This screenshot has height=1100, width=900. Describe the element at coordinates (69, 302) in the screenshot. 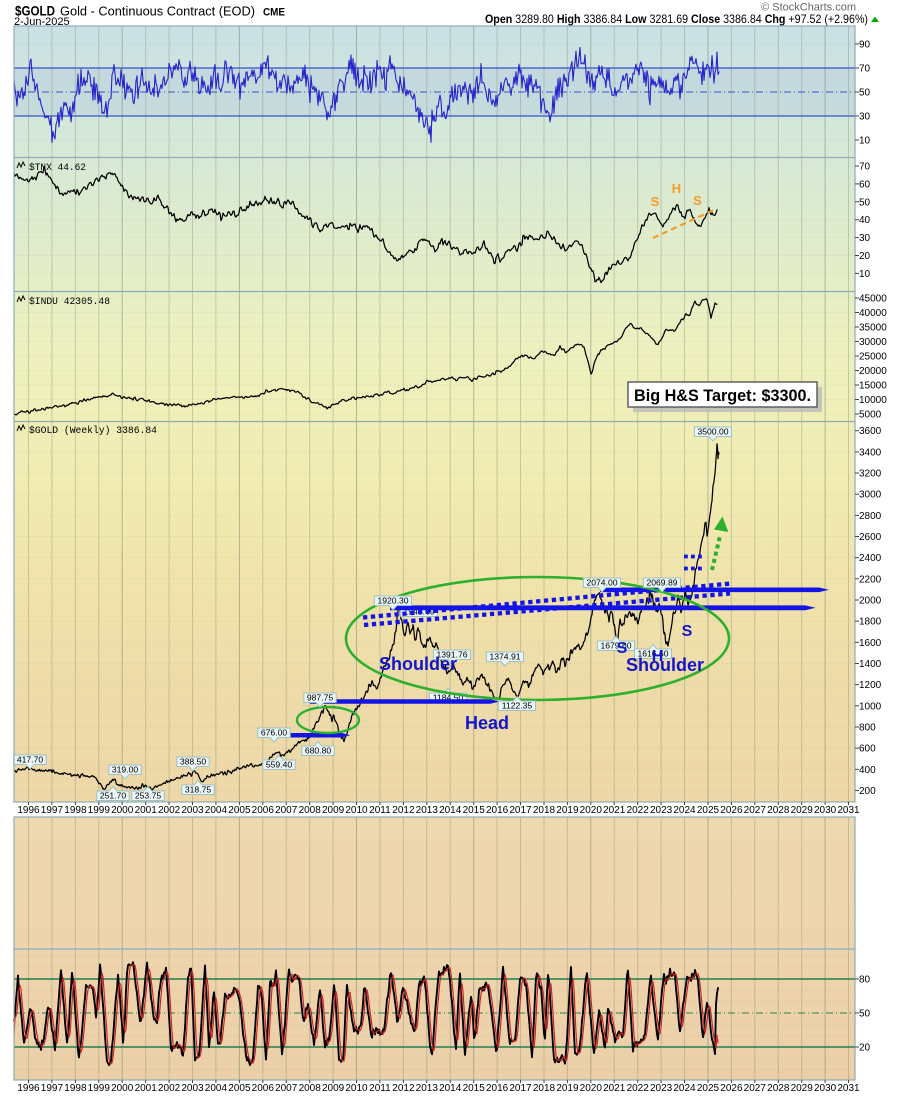

I see `svg-text: $INDU 42305.48` at that location.